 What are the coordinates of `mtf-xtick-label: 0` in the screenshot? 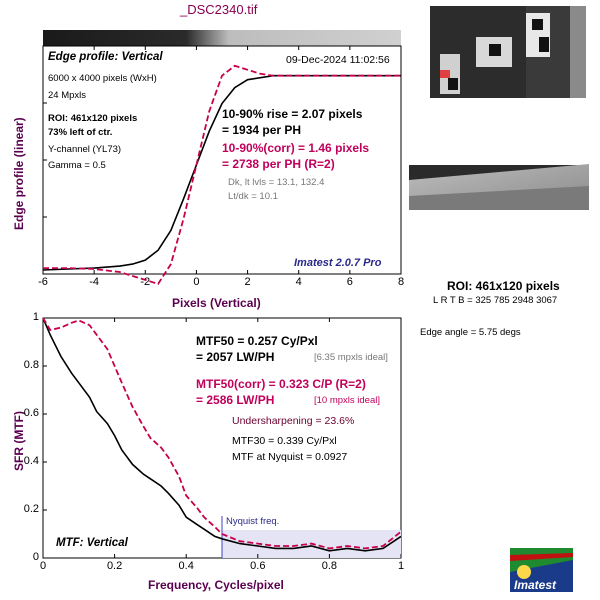 It's located at (43, 566).